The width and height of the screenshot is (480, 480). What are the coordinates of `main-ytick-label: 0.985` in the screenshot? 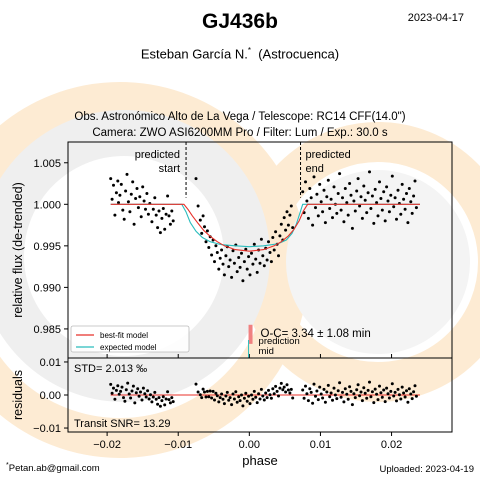 It's located at (47, 330).